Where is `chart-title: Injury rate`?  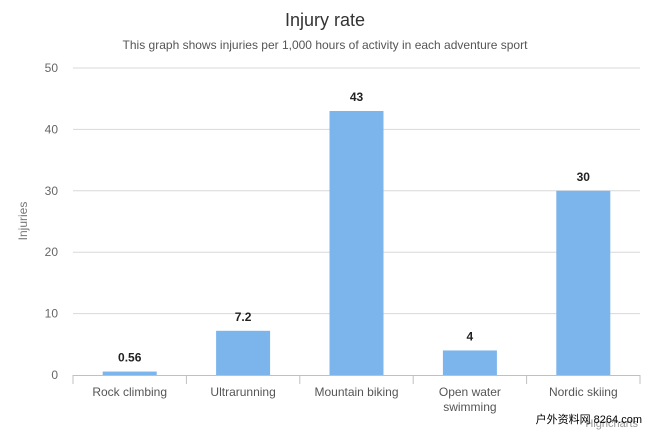 chart-title: Injury rate is located at coordinates (325, 20).